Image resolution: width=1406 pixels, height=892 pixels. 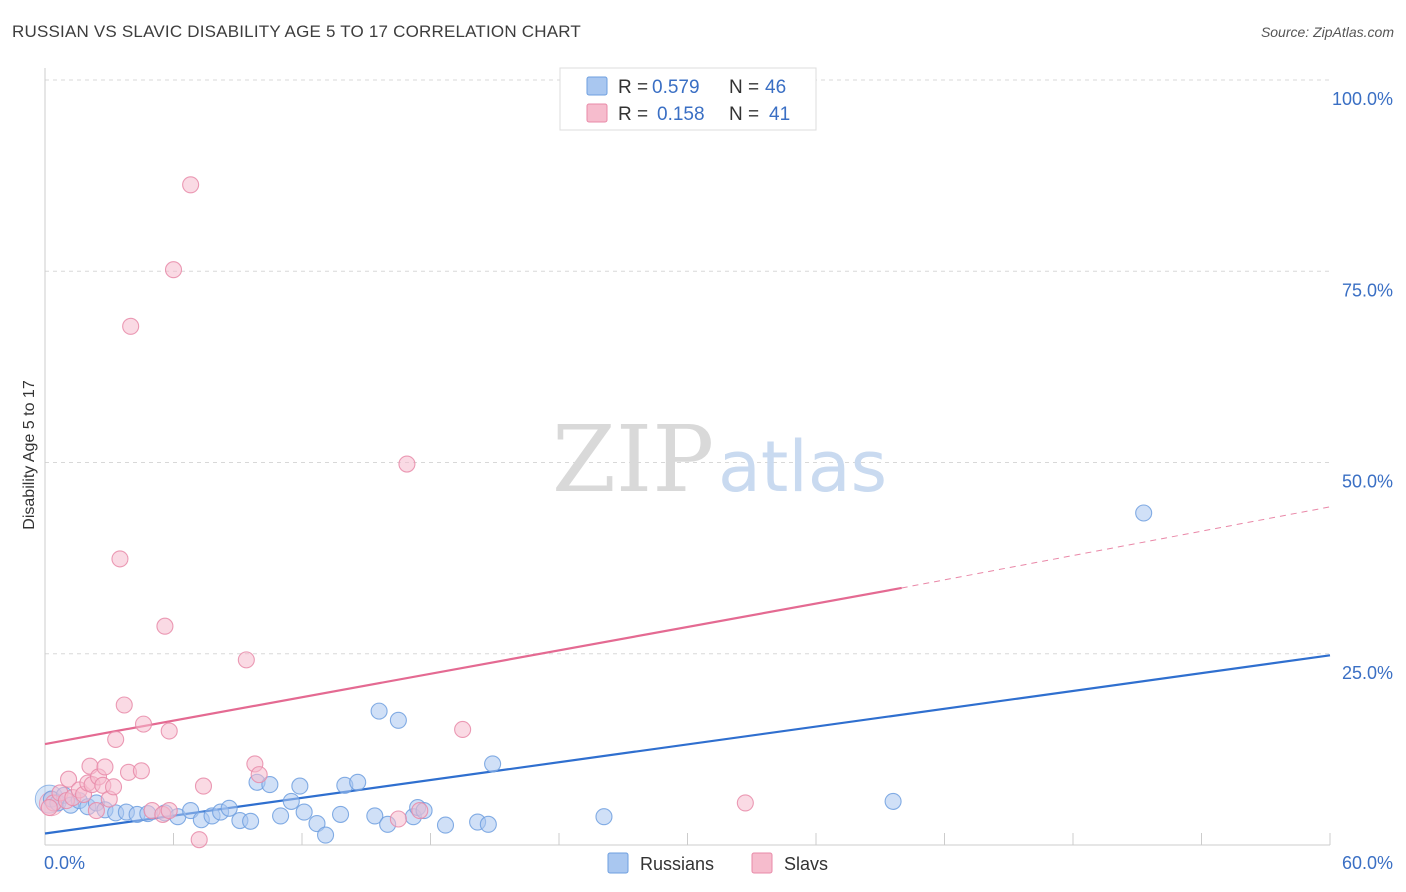 I want to click on y-tick-label-2: 75.0%, so click(x=1367, y=290).